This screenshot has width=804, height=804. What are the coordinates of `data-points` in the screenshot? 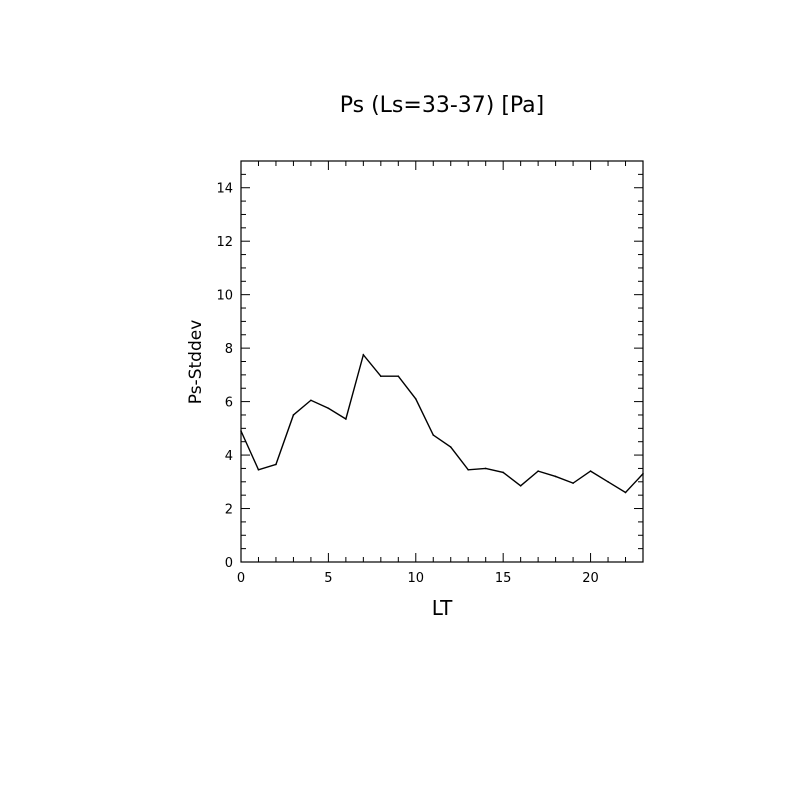 It's located at (442, 424).